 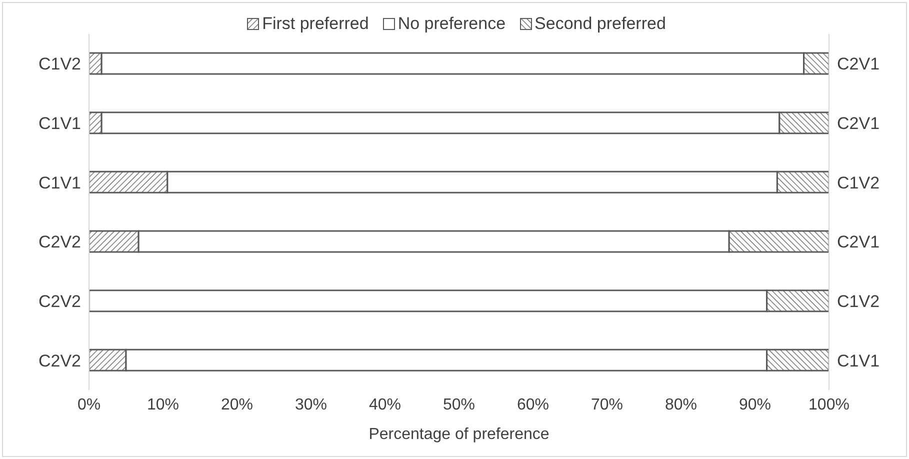 What do you see at coordinates (607, 405) in the screenshot?
I see `x-tick-label: 70%` at bounding box center [607, 405].